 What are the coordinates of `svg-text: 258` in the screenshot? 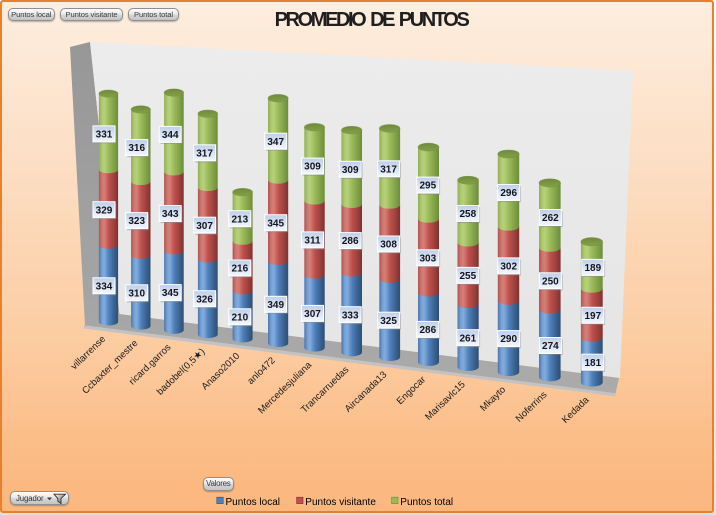 It's located at (467, 214).